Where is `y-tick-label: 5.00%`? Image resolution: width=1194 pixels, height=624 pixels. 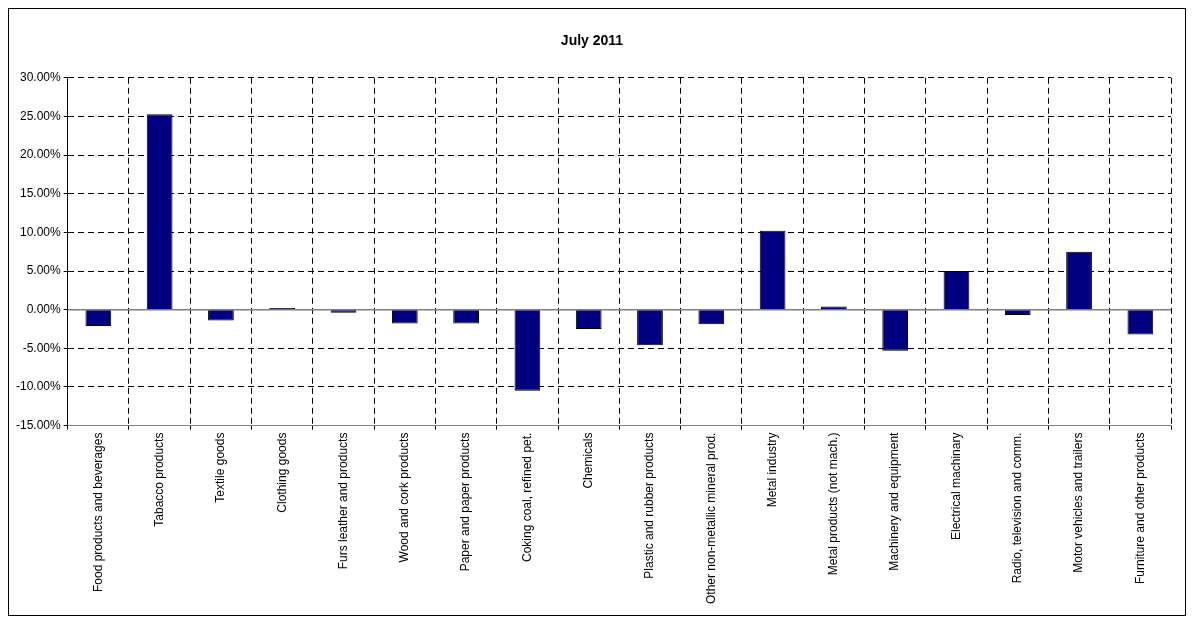
y-tick-label: 5.00% is located at coordinates (44, 270).